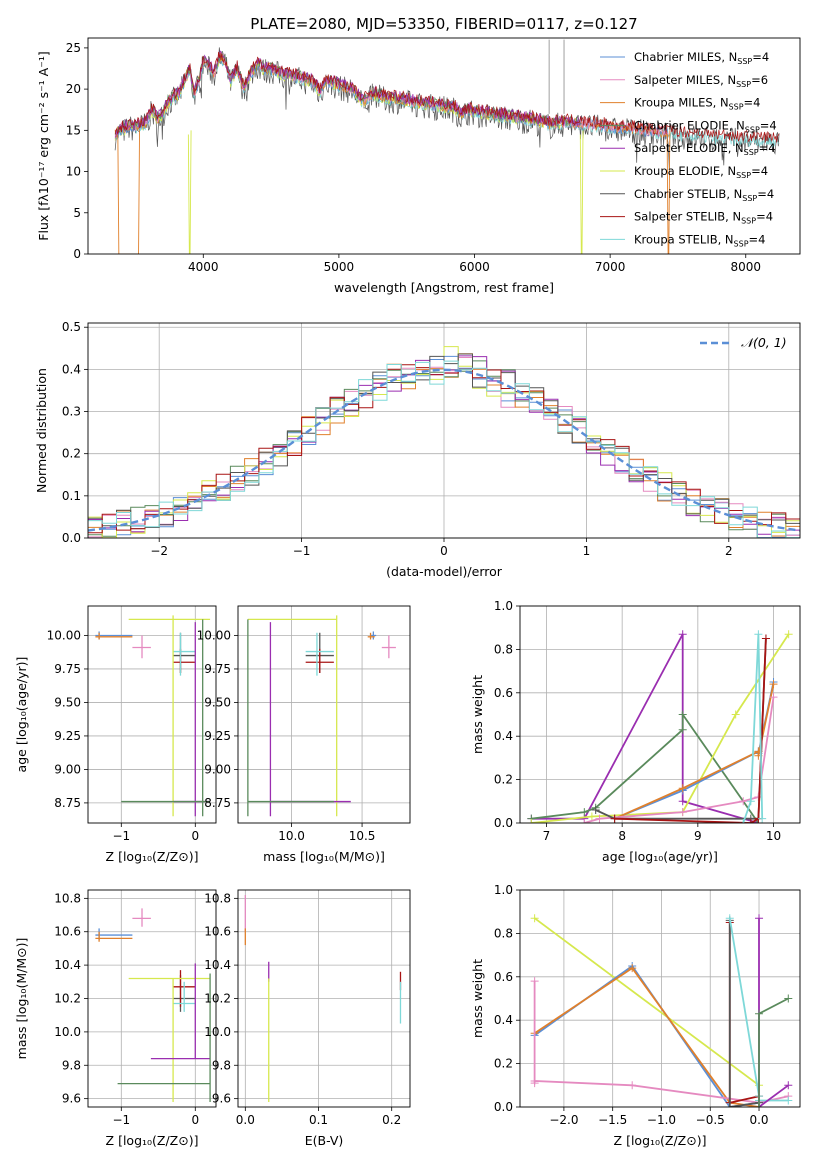 This screenshot has height=1170, width=819. I want to click on x-tick-label: 10.5, so click(362, 836).